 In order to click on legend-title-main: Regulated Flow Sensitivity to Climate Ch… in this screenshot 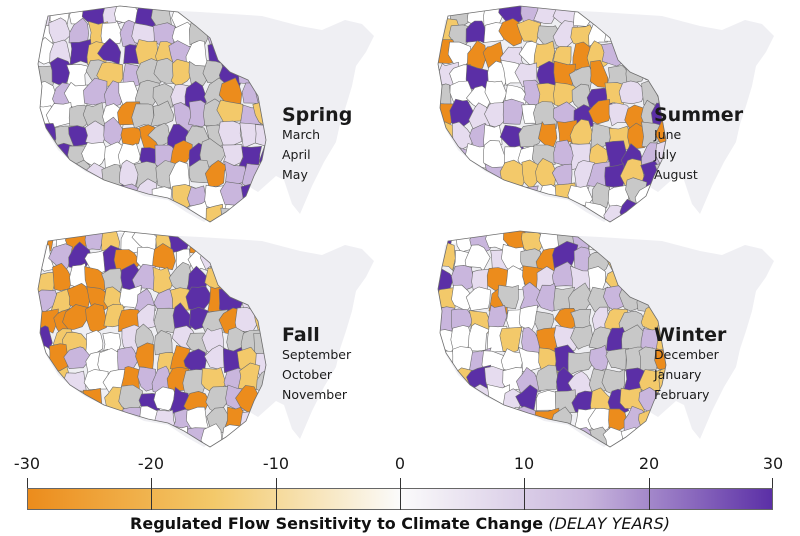, I will do `click(337, 523)`.